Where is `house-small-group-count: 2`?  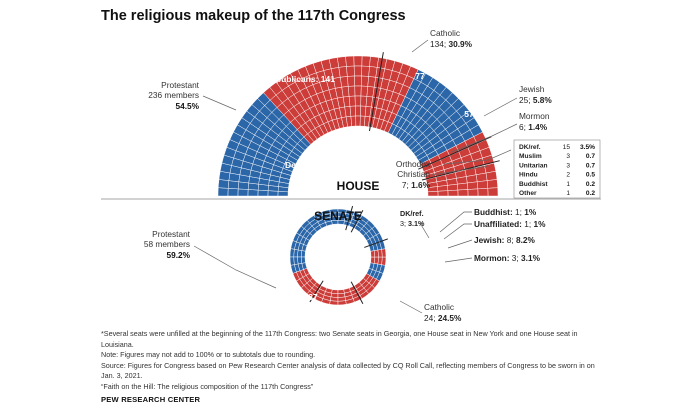 house-small-group-count: 2 is located at coordinates (568, 175).